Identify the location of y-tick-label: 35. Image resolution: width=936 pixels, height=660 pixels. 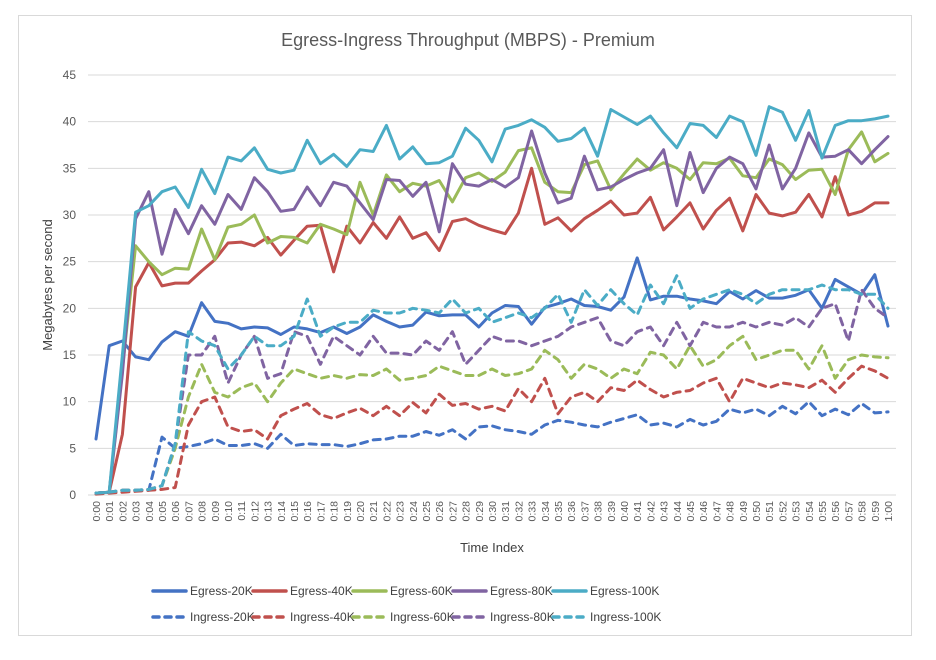
(70, 168).